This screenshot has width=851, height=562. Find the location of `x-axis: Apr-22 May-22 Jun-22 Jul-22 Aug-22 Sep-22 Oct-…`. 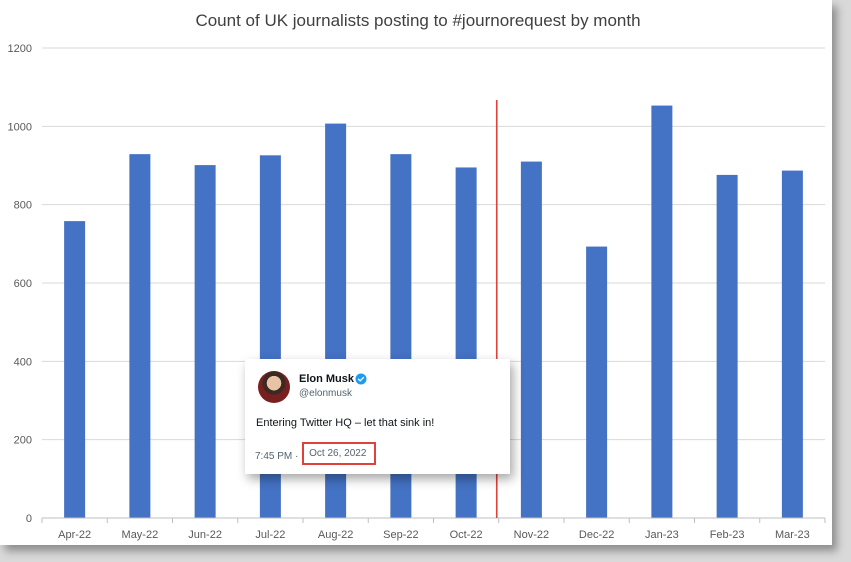

x-axis: Apr-22 May-22 Jun-22 Jul-22 Aug-22 Sep-22 Oct-… is located at coordinates (433, 529).